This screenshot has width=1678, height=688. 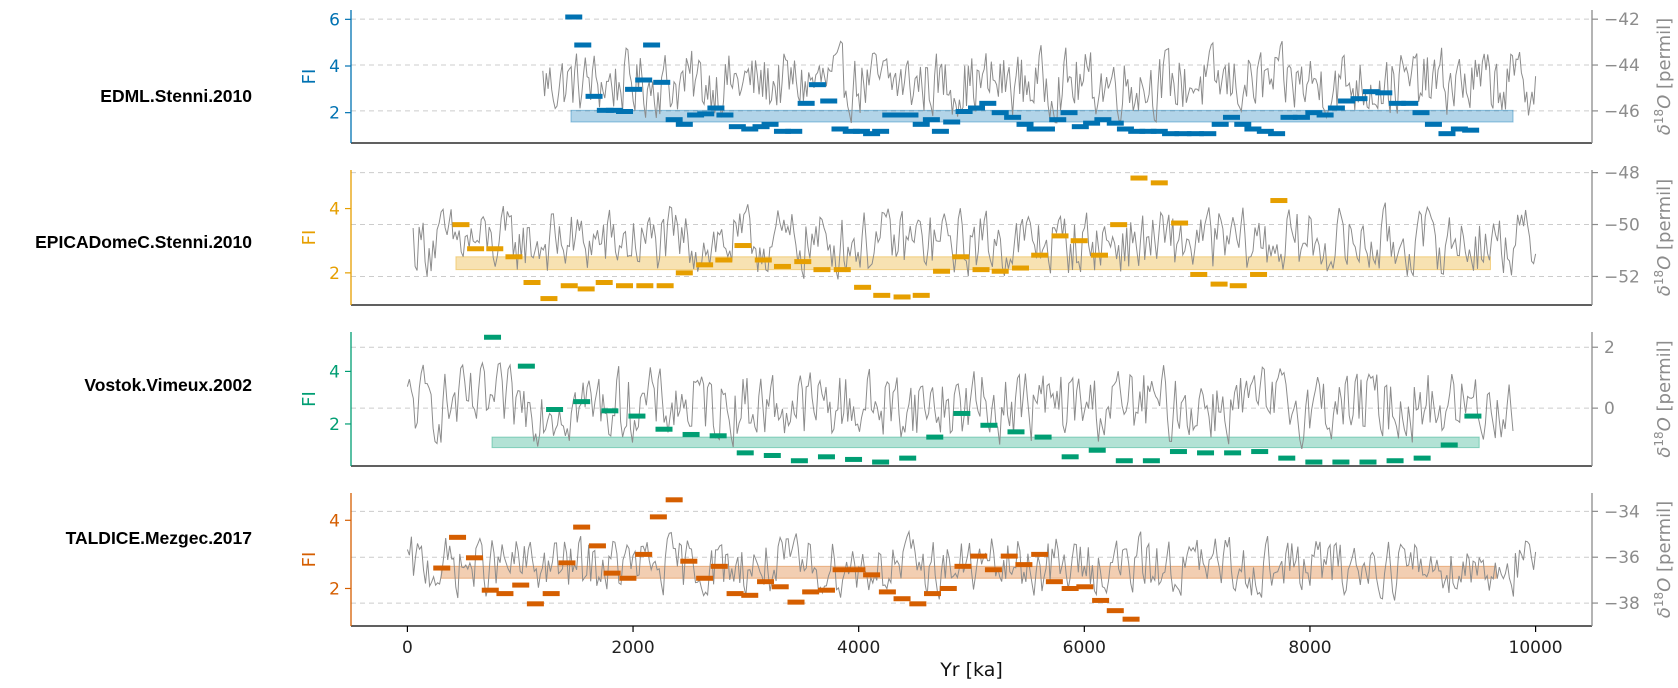 I want to click on right-tick-label: −44, so click(x=1622, y=66).